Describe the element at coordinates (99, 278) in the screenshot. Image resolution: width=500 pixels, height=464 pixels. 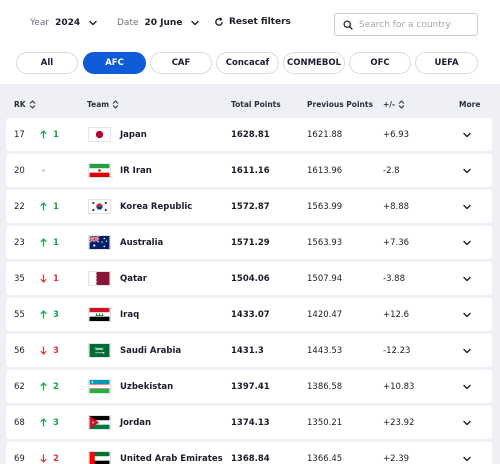
I see `qatar-flag` at that location.